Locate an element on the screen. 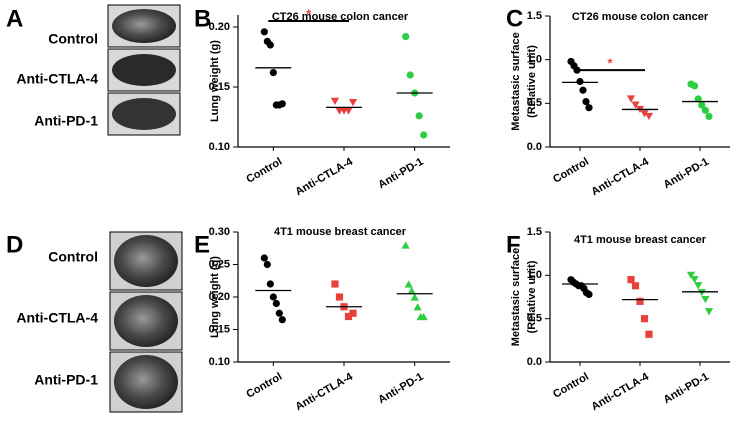  panel-label: F is located at coordinates (513, 244).